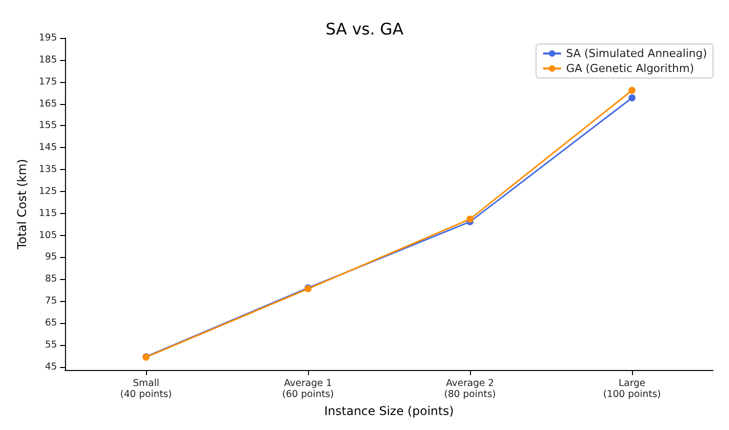  What do you see at coordinates (51, 344) in the screenshot?
I see `y-tick-label: 55` at bounding box center [51, 344].